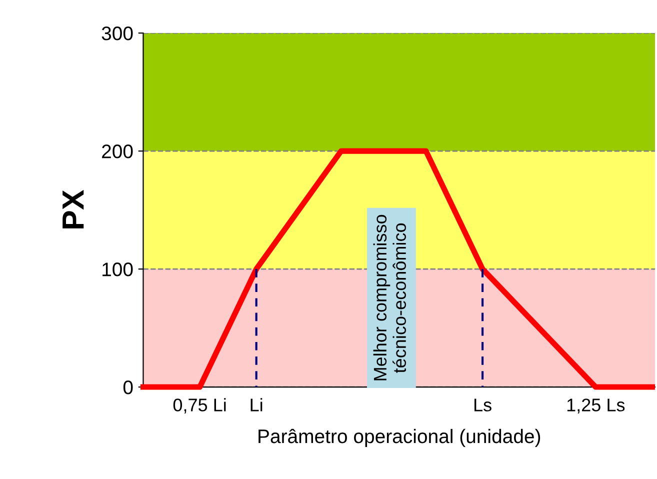 This screenshot has height=479, width=657. Describe the element at coordinates (128, 387) in the screenshot. I see `y-tick-label: 0` at that location.